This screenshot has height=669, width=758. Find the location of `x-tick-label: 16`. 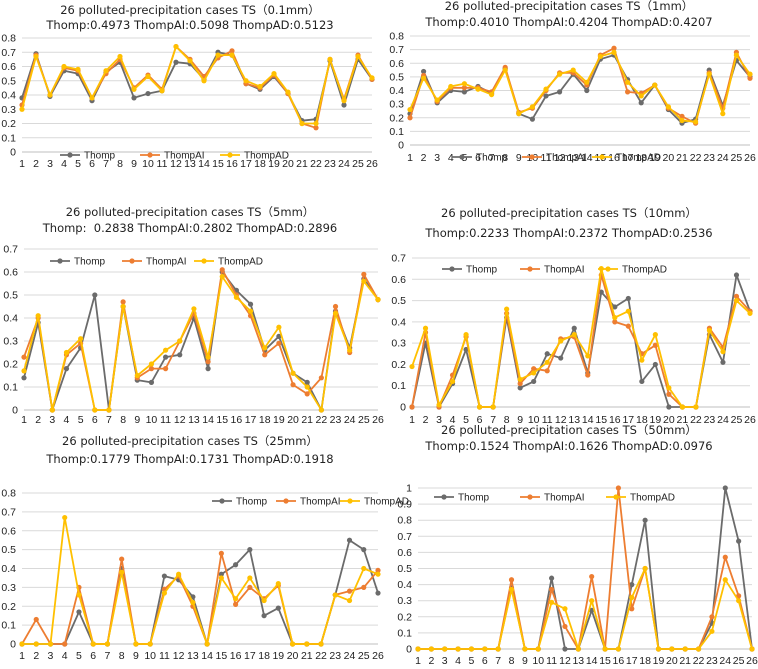

x-tick-label: 16 is located at coordinates (614, 158).